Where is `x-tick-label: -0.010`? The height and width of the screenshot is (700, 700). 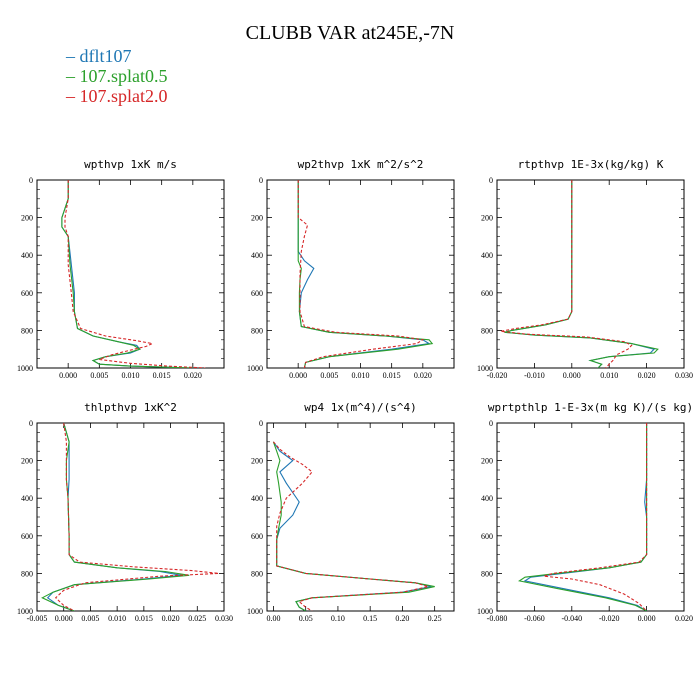
x-tick-label: -0.010 is located at coordinates (534, 375).